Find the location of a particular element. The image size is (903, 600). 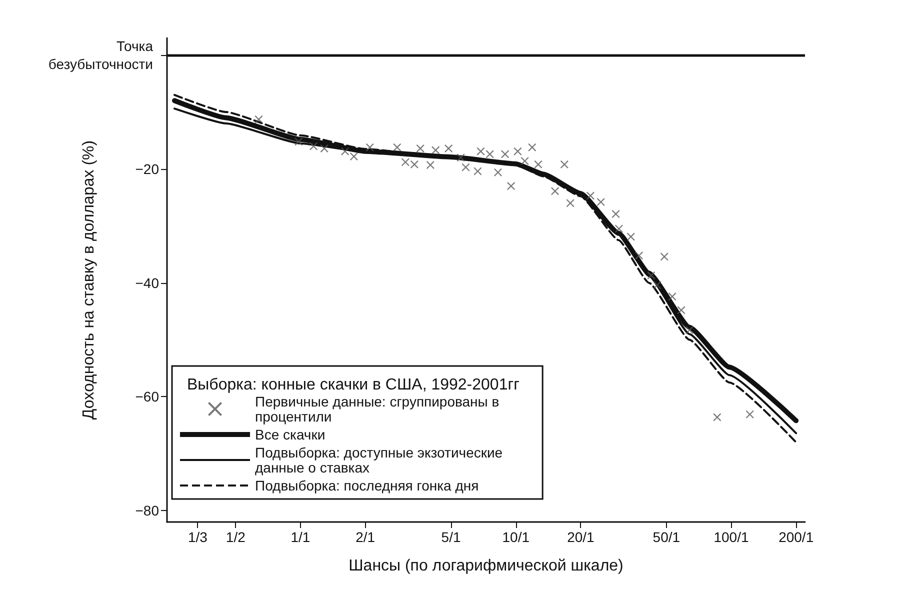

legend-label: Первичные данные: сгруппированы в процентили is located at coordinates (377, 409).